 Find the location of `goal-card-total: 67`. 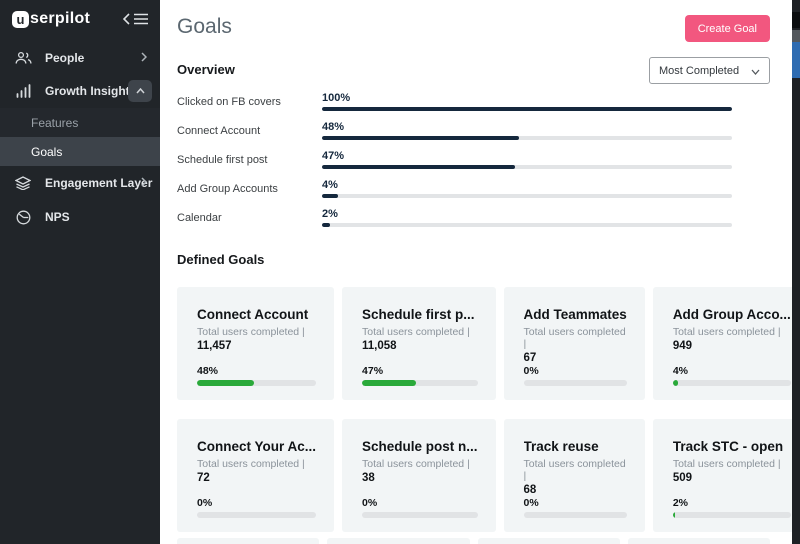

goal-card-total: 67 is located at coordinates (530, 358).